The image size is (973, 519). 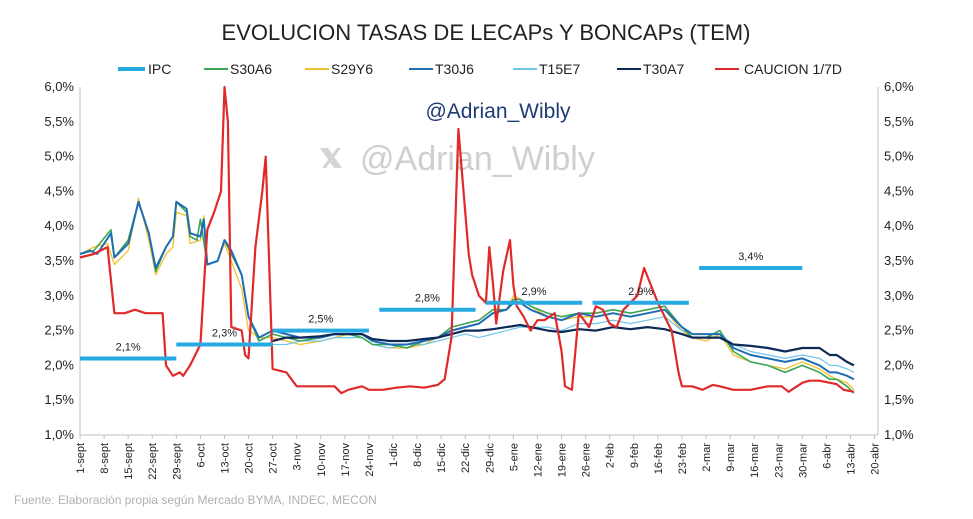 I want to click on y-tick-label-right: 2,0%, so click(x=899, y=364).